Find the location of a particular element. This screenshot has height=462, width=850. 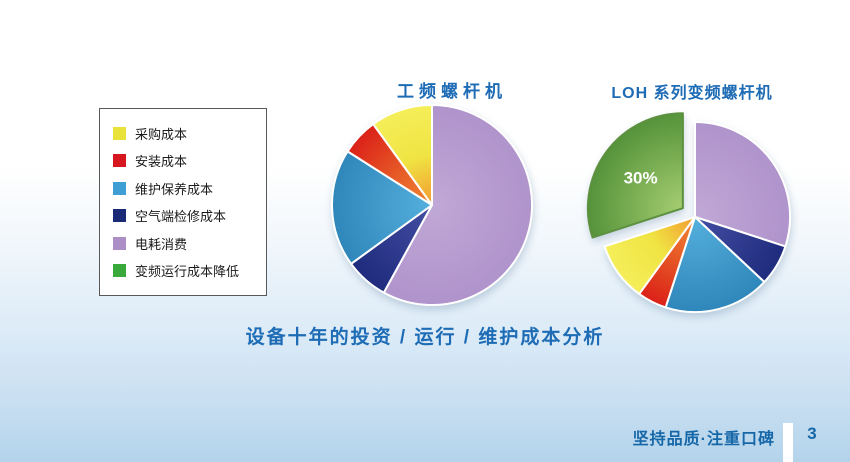

legend-item: 采购成本 is located at coordinates (187, 133).